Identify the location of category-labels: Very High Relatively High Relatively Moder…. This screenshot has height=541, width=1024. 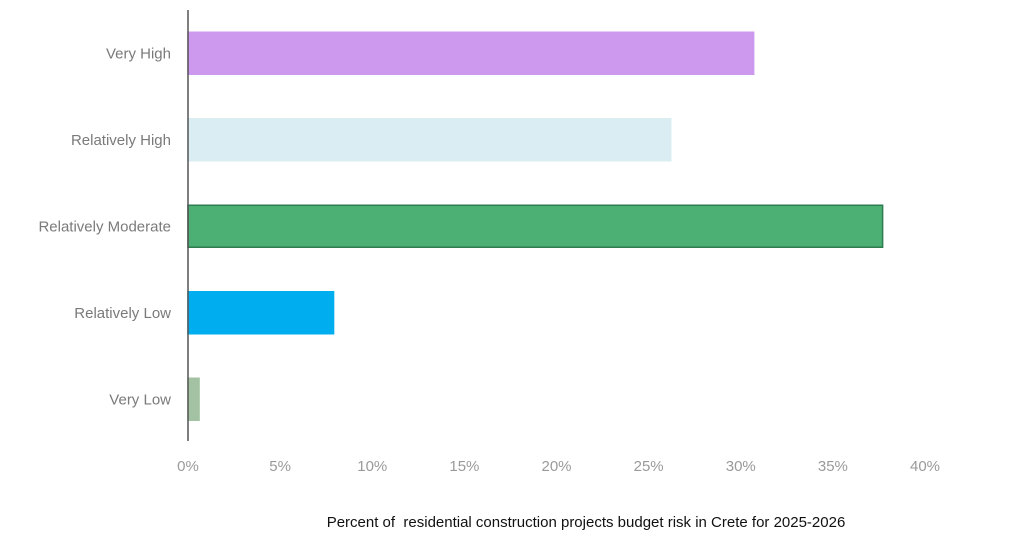
(104, 226).